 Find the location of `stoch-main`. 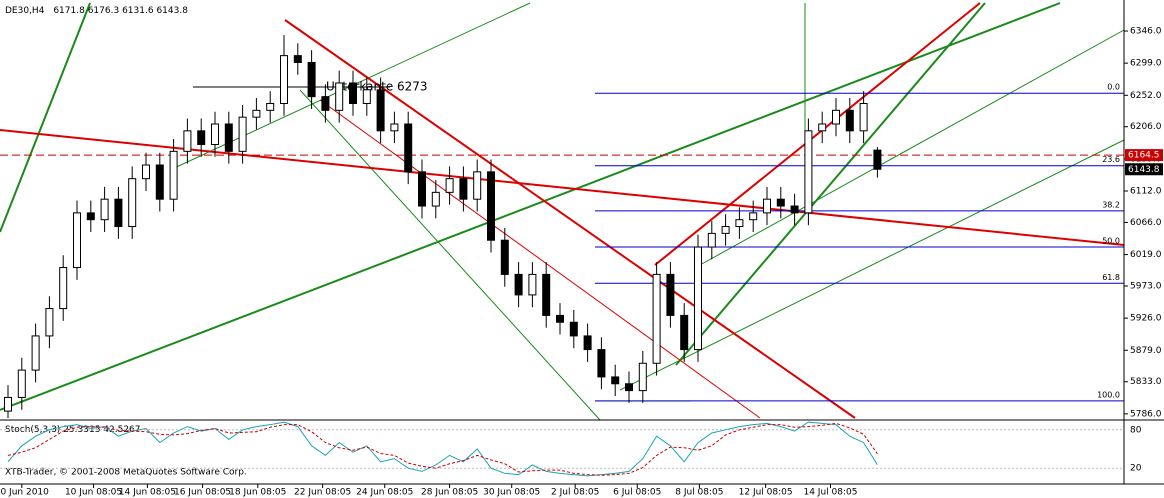

stoch-main is located at coordinates (442, 449).